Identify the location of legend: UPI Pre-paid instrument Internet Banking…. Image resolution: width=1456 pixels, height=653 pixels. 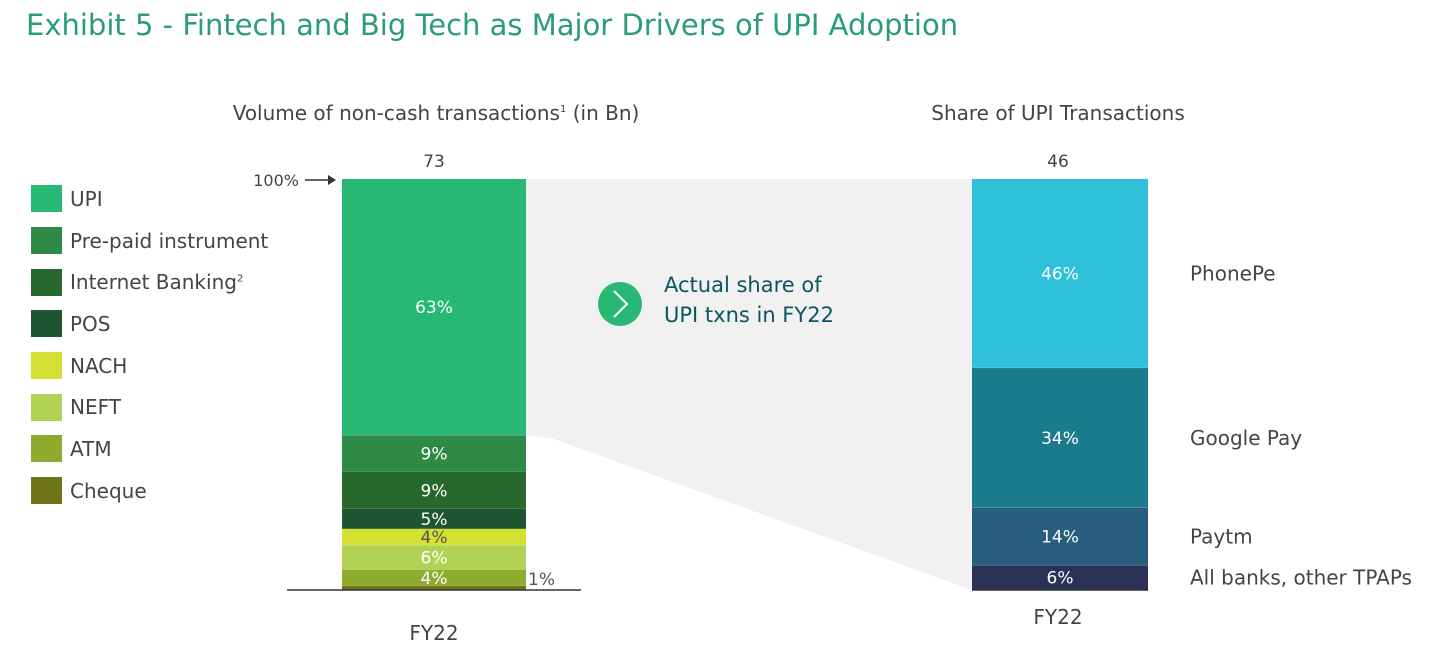
(149, 345).